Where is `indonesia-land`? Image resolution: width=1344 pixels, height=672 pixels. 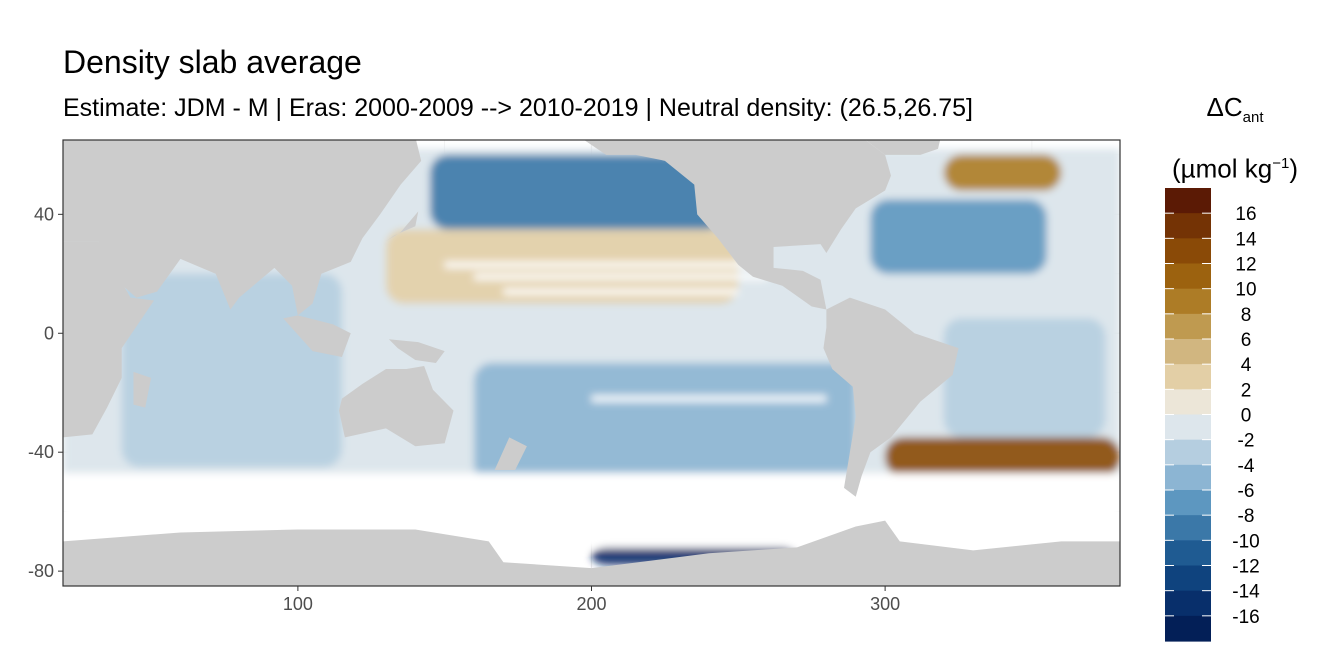 indonesia-land is located at coordinates (317, 336).